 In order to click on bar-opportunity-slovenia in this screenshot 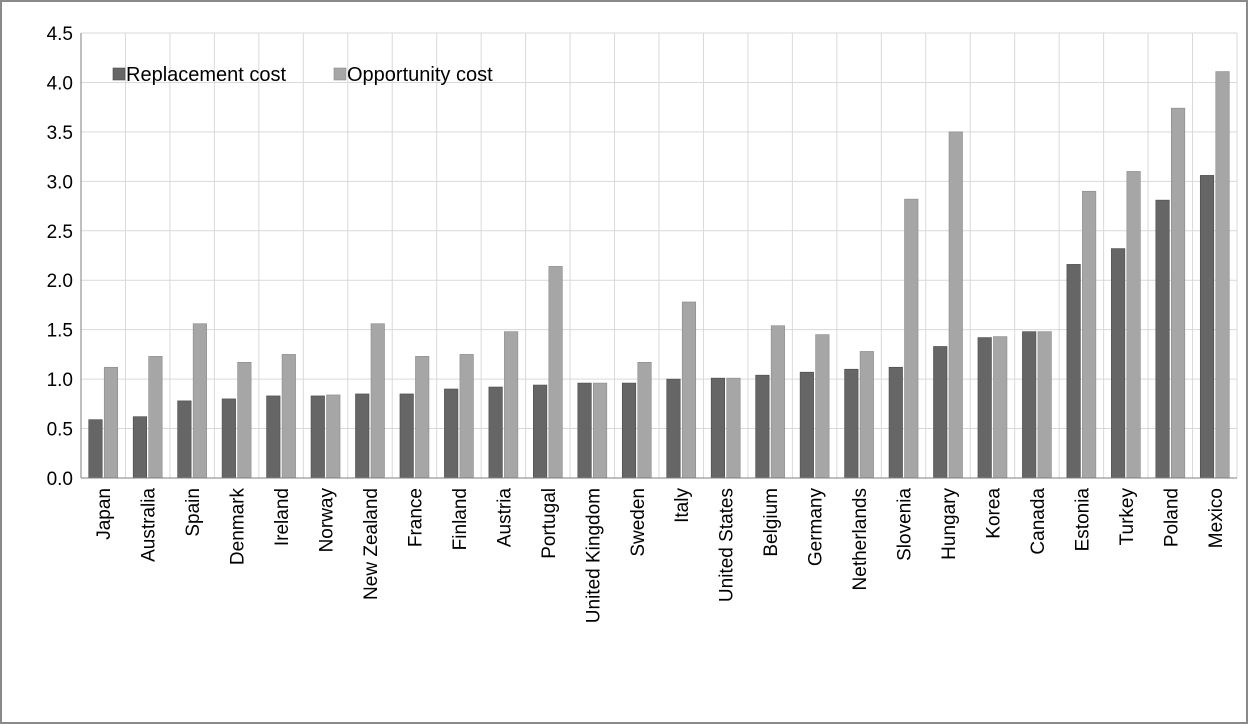, I will do `click(911, 338)`.